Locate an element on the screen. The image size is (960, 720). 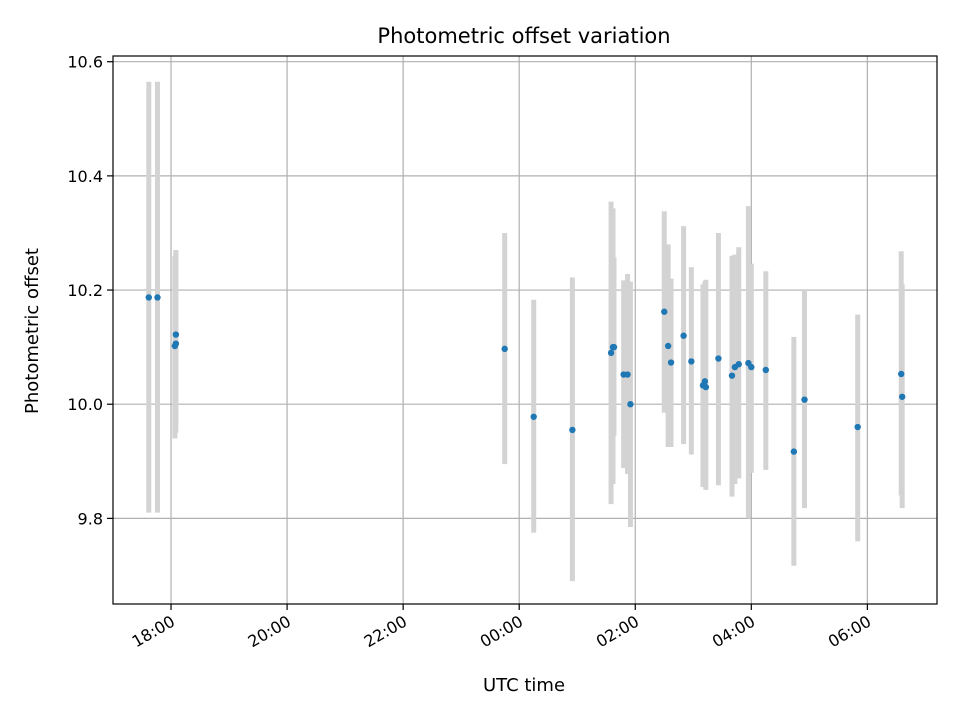
x-tick-label: 20:00 is located at coordinates (269, 632).